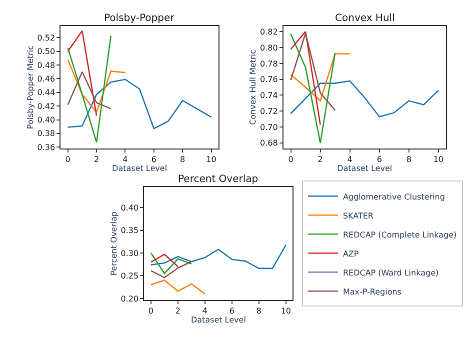  I want to click on y-tick-label: 0.70, so click(269, 127).